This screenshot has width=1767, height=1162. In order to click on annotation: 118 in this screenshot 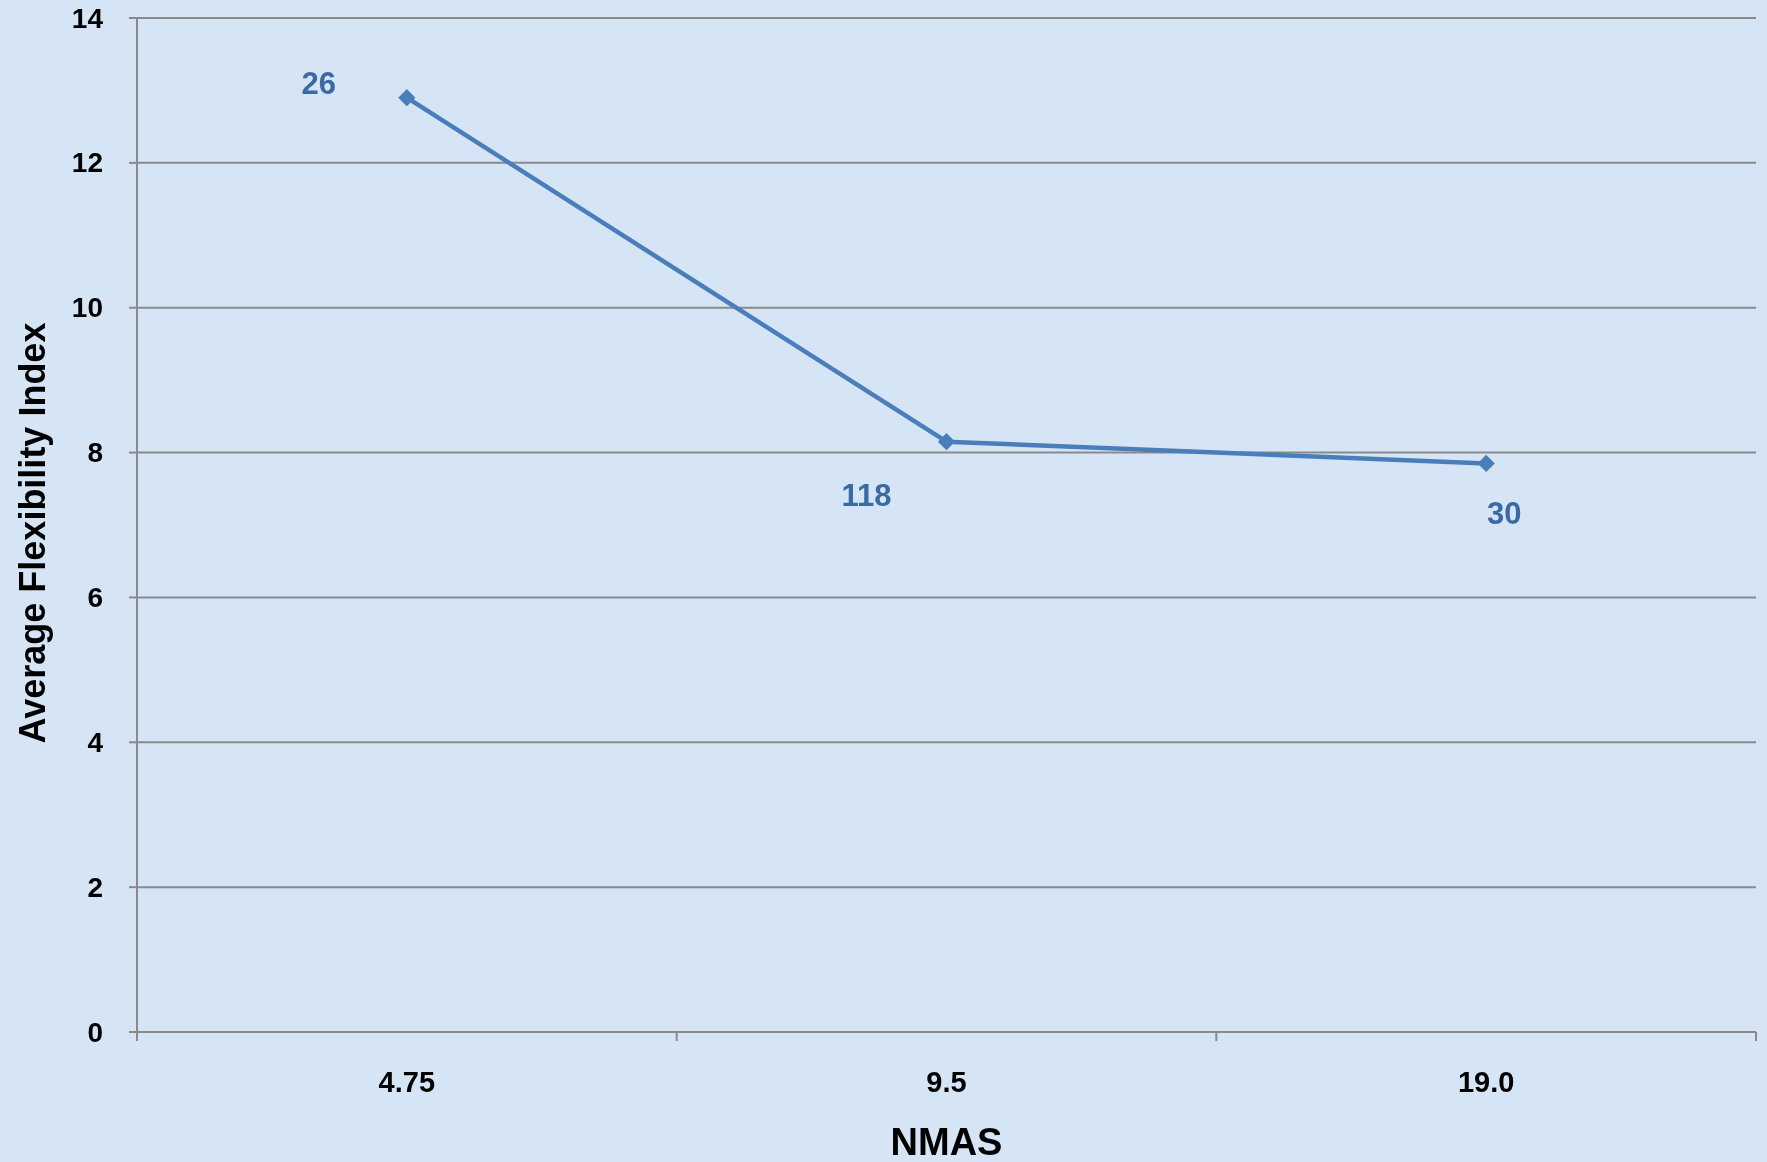, I will do `click(866, 496)`.